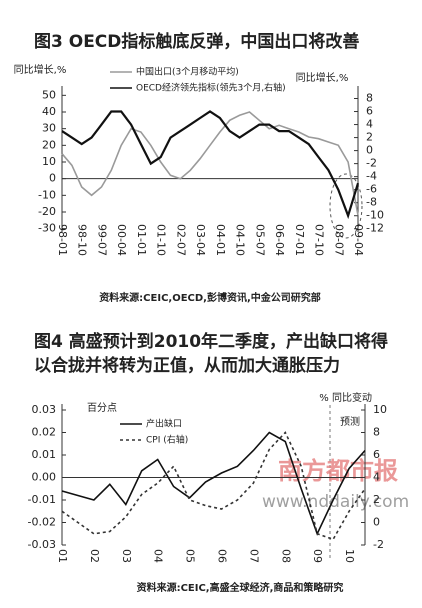 The image size is (422, 608). What do you see at coordinates (240, 587) in the screenshot?
I see `source: 资料来源:CEIC,高盛全球经济,商品和策略研究` at bounding box center [240, 587].